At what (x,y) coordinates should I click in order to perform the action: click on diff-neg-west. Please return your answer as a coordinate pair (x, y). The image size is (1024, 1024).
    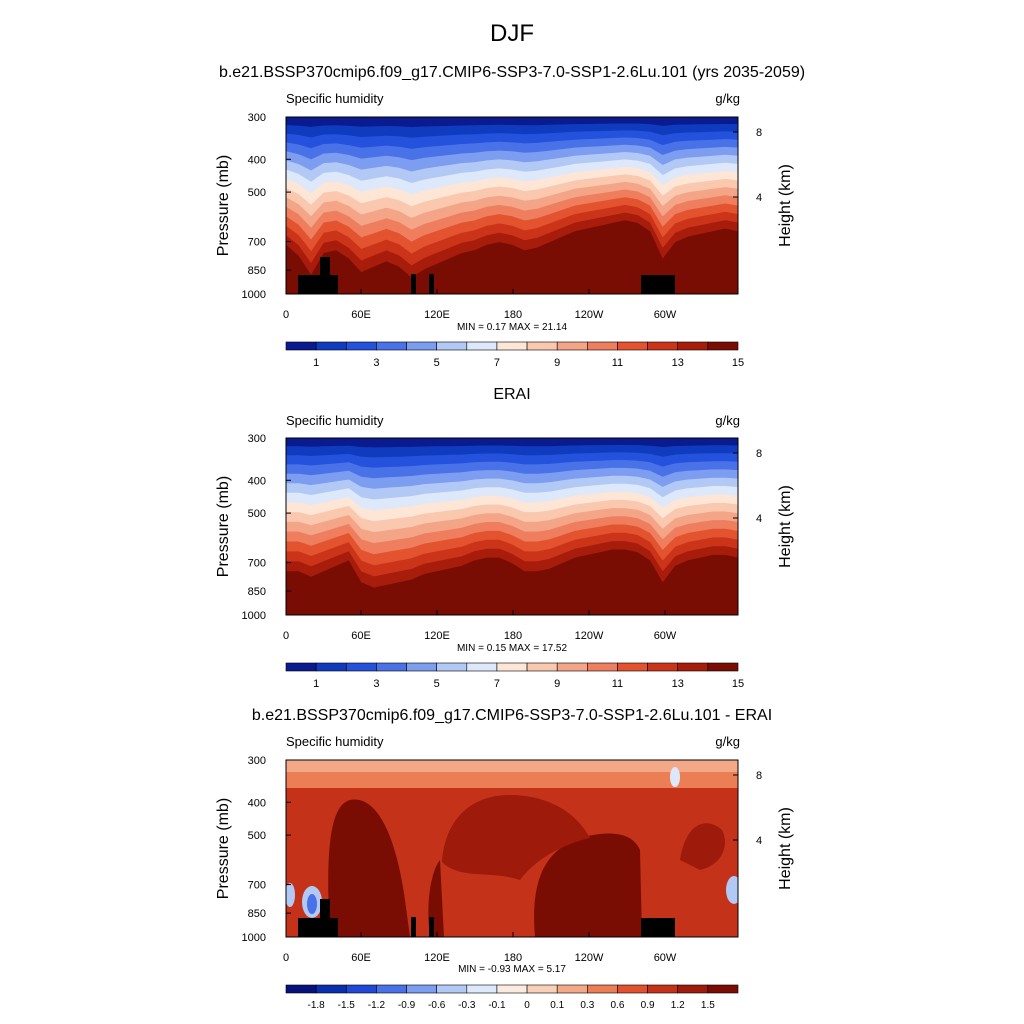
    Looking at the image, I should click on (290, 895).